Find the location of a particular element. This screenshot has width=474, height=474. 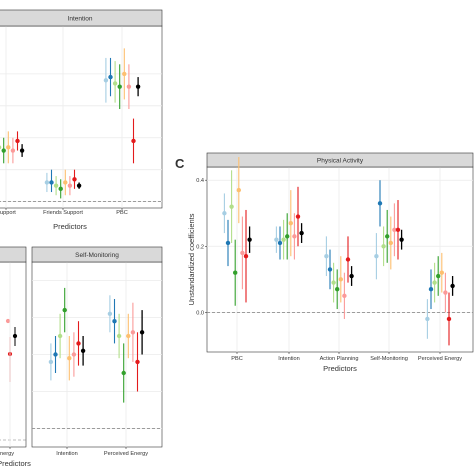

y-tick-label: 0.0 is located at coordinates (200, 313).